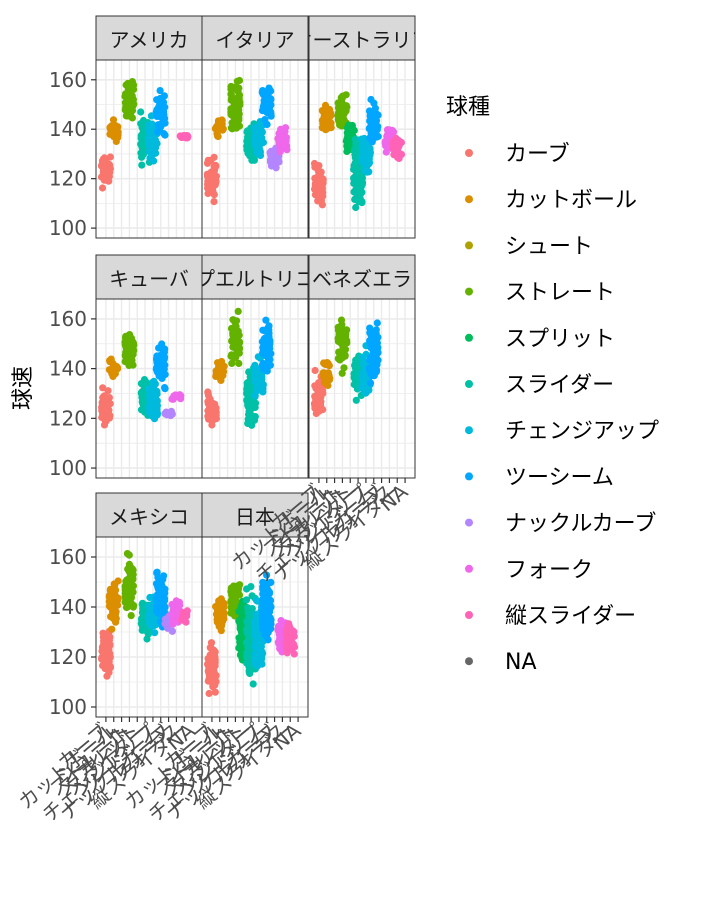 This screenshot has width=720, height=921. Describe the element at coordinates (68, 129) in the screenshot. I see `y-tick-label: 140` at that location.